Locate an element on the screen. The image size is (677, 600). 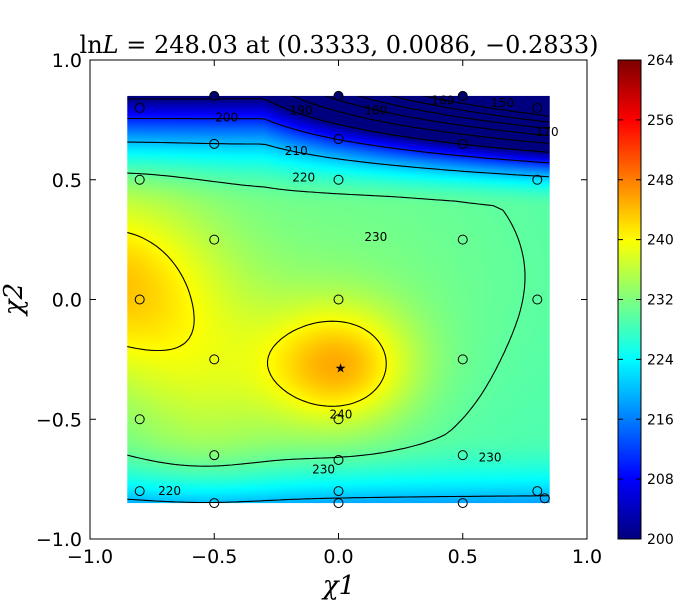
colorbar-tick-label: 224 is located at coordinates (660, 360).